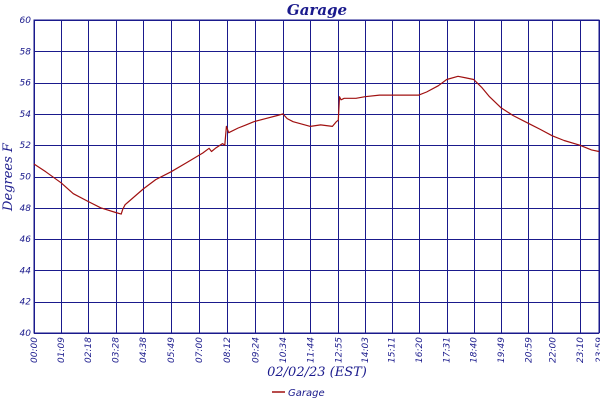 The image size is (600, 404). I want to click on y-axis-ticks: 40 42 44 46 48 50 52 54 56 58 60, so click(26, 177).